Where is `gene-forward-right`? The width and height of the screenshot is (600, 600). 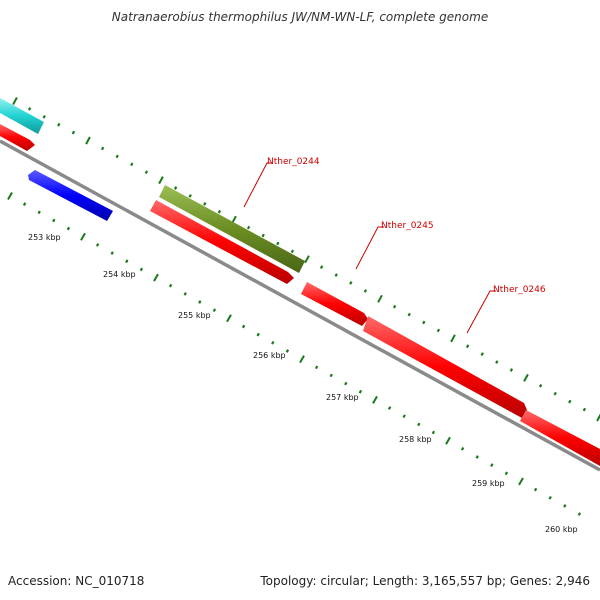
gene-forward-right is located at coordinates (560, 438).